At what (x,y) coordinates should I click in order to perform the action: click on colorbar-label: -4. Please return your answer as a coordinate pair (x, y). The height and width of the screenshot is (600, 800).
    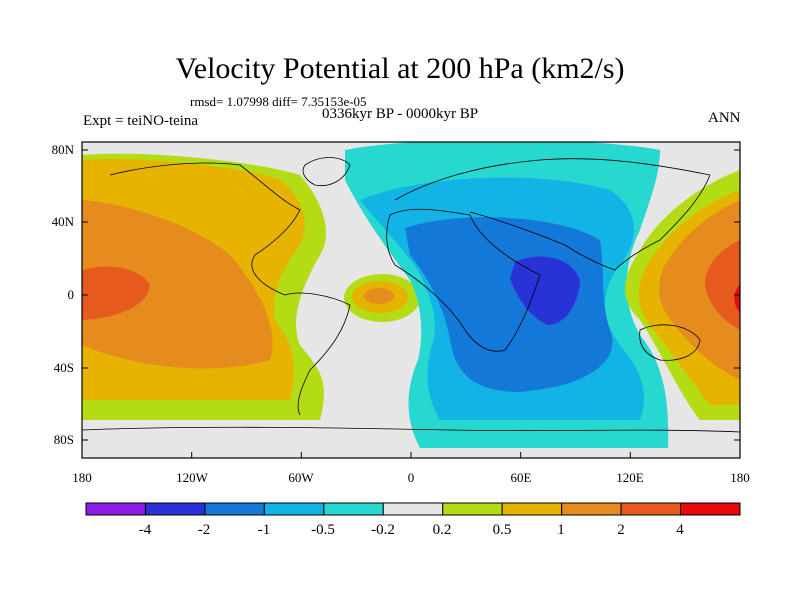
    Looking at the image, I should click on (145, 530).